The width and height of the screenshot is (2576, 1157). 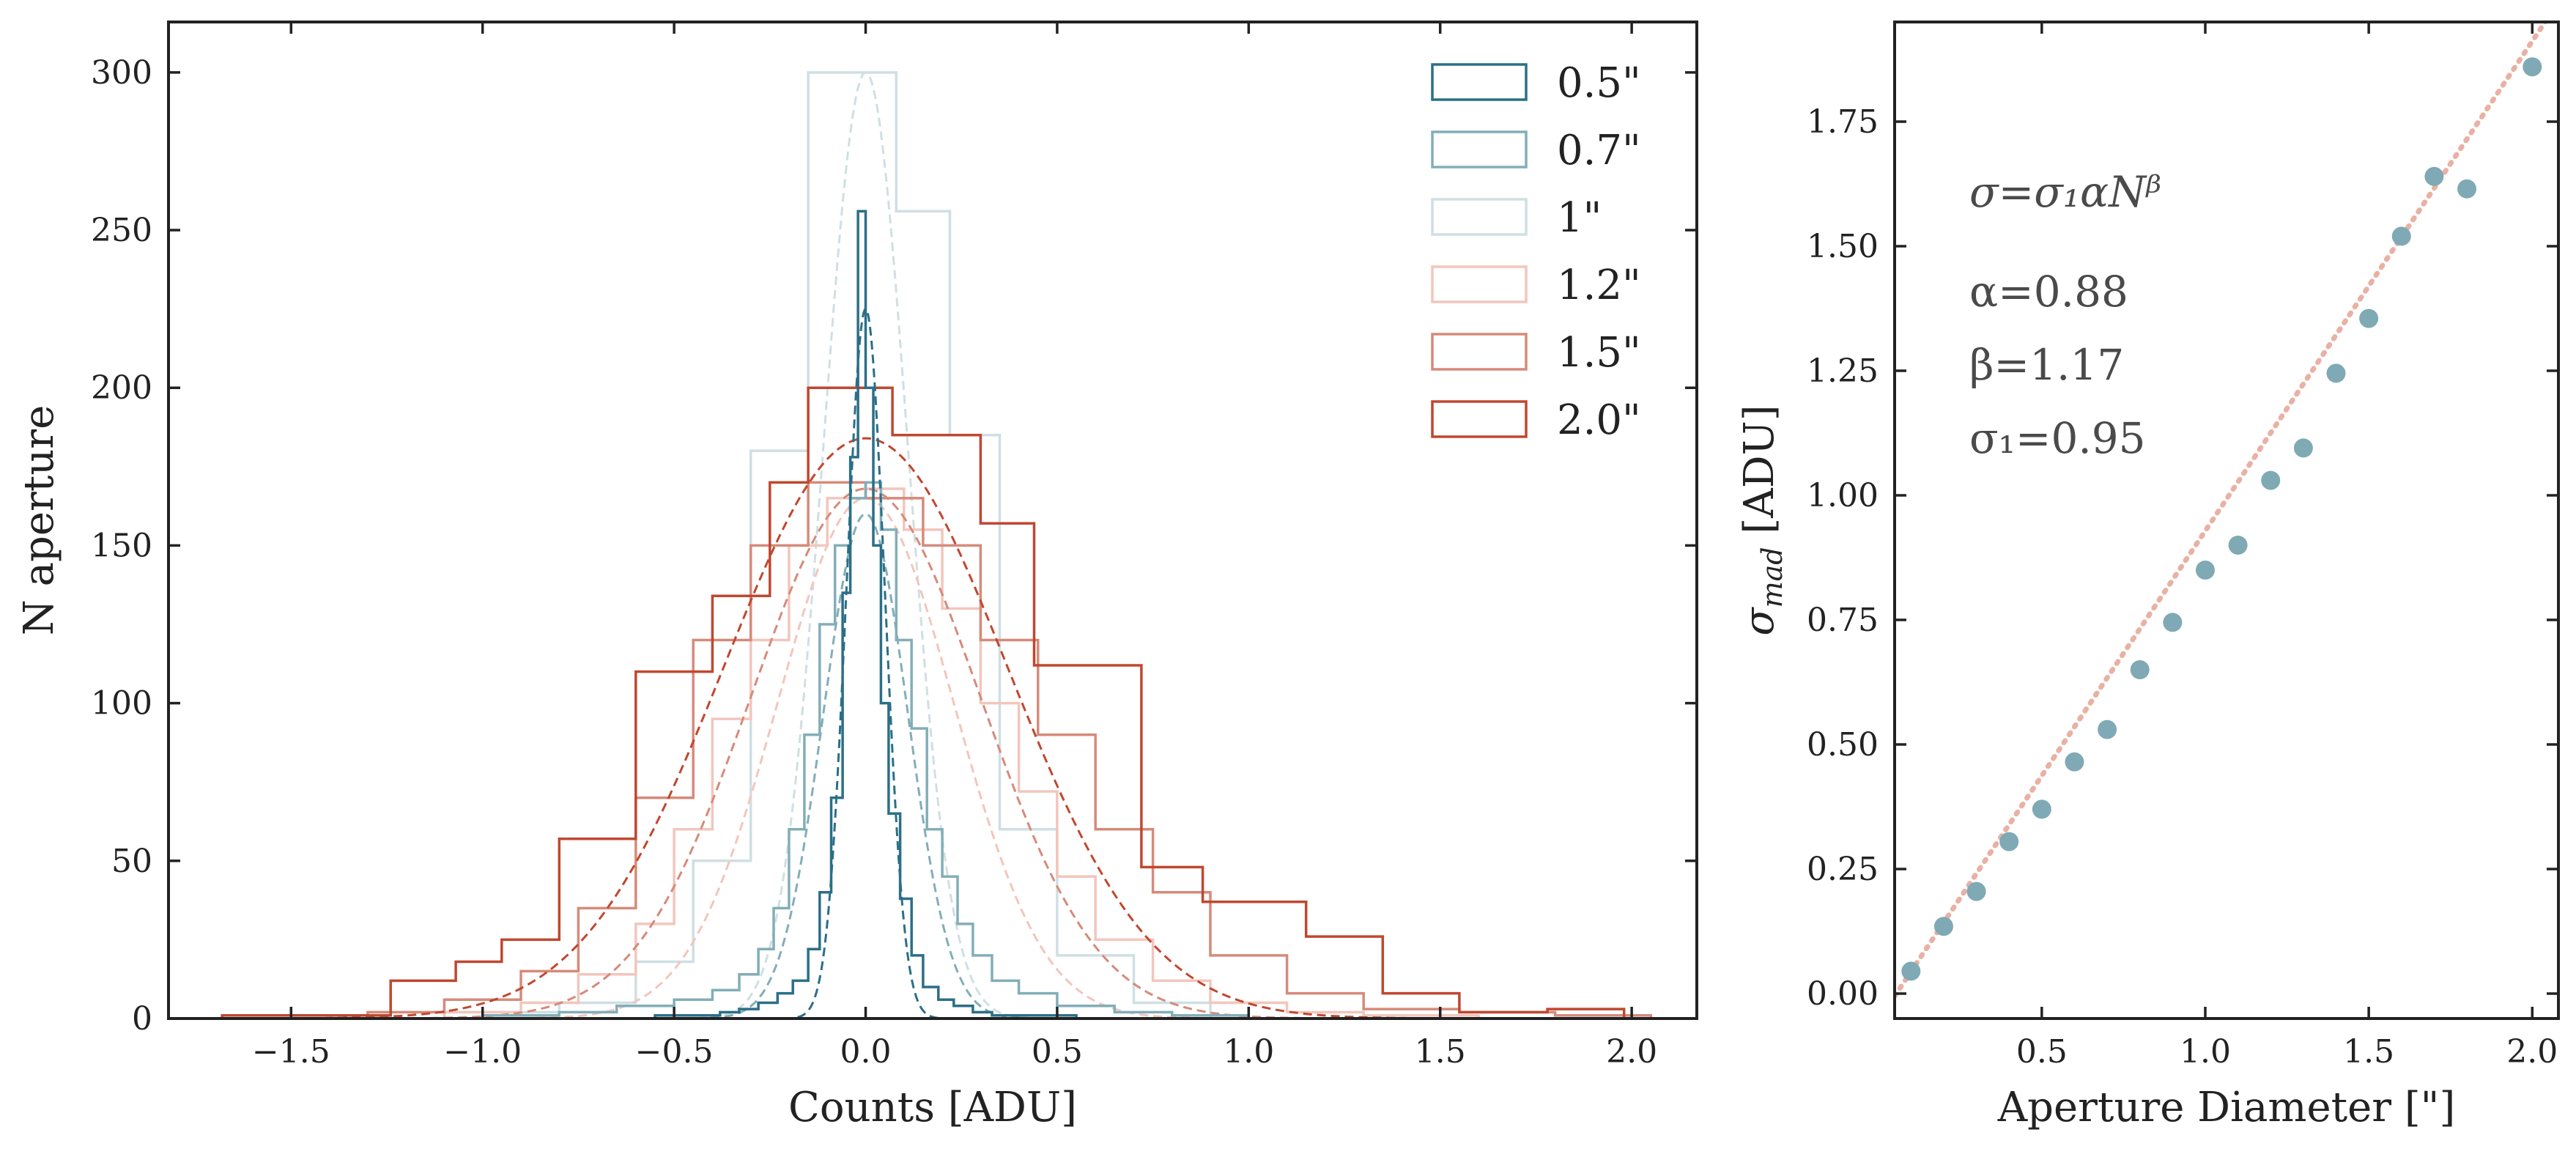 What do you see at coordinates (39, 520) in the screenshot?
I see `histogram-y-axis-label: N aperture` at bounding box center [39, 520].